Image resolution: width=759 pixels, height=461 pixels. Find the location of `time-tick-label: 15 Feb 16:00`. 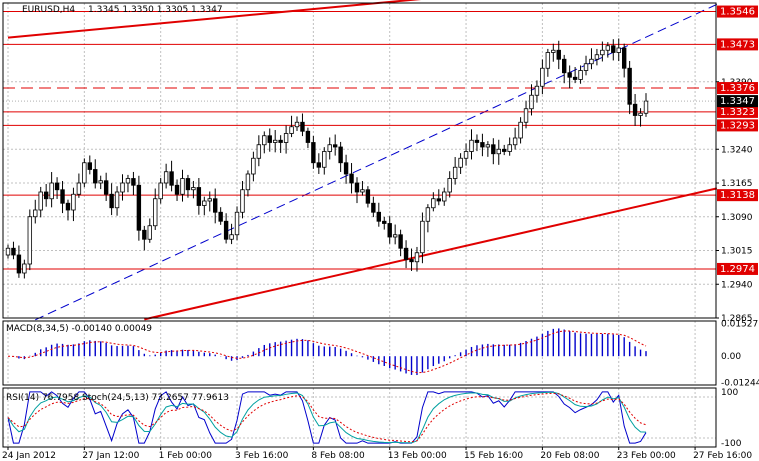

time-tick-label: 15 Feb 16:00 is located at coordinates (493, 456).